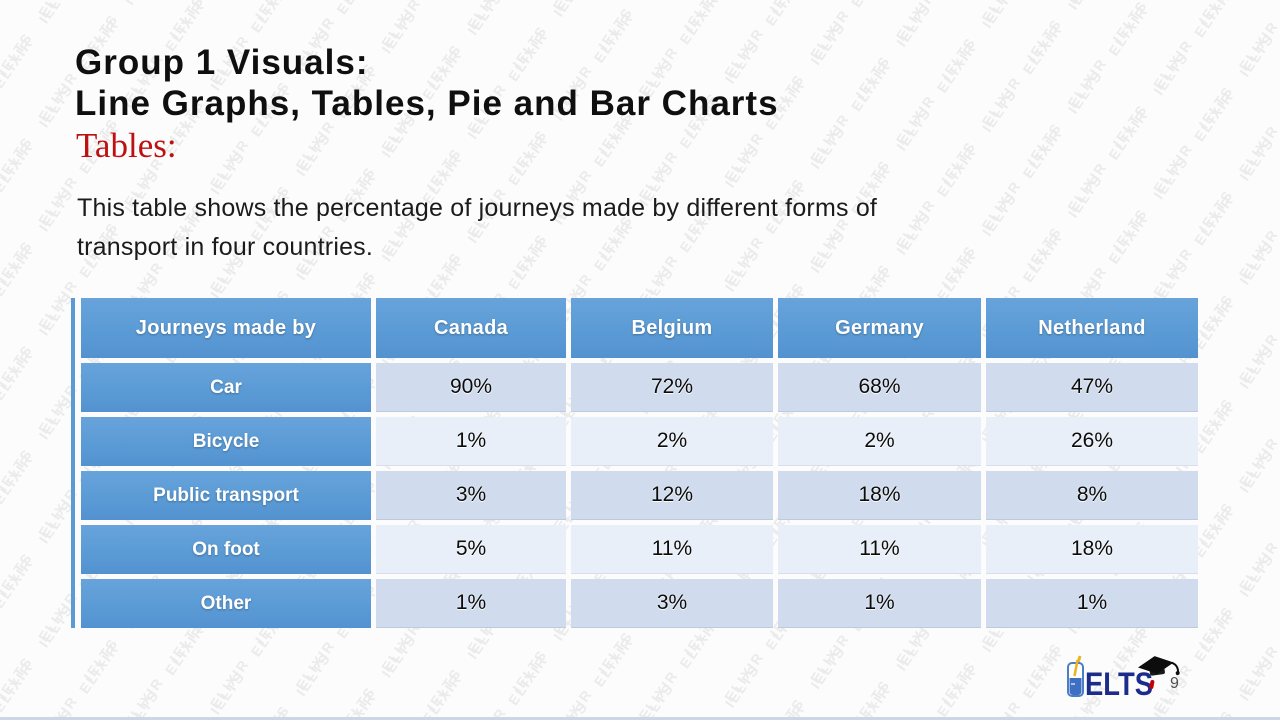  I want to click on logo-text: ELTS, so click(1119, 684).